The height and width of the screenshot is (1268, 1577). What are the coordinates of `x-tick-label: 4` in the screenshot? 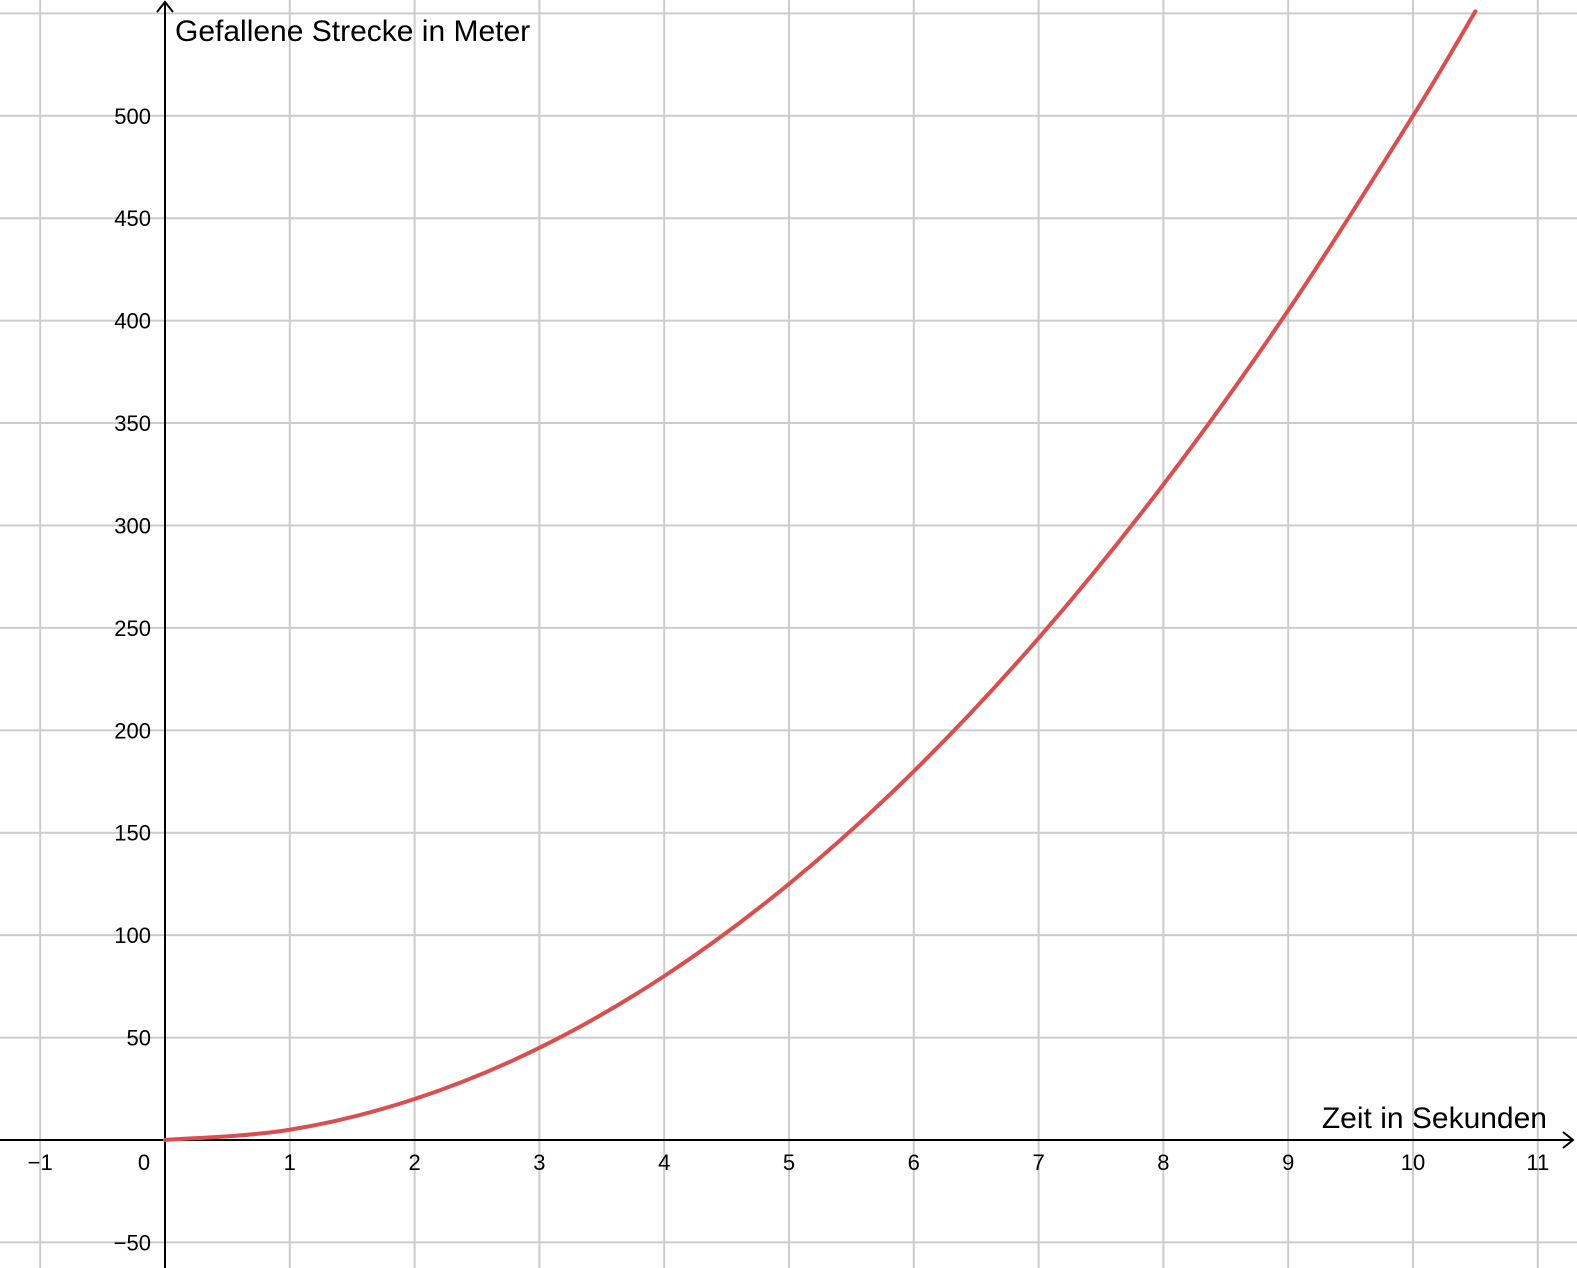 It's located at (664, 1162).